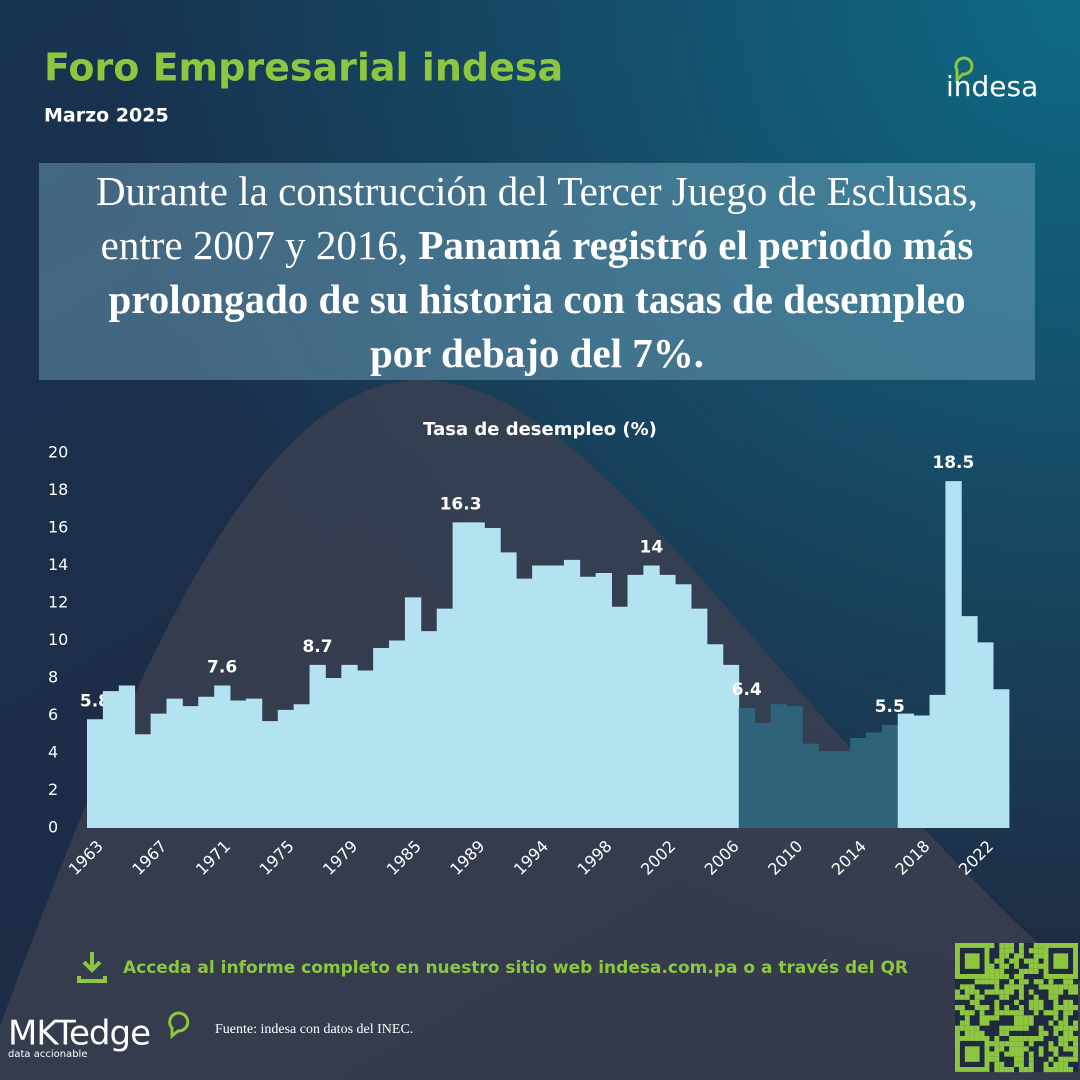  What do you see at coordinates (58, 527) in the screenshot?
I see `y-tick-label: 16` at bounding box center [58, 527].